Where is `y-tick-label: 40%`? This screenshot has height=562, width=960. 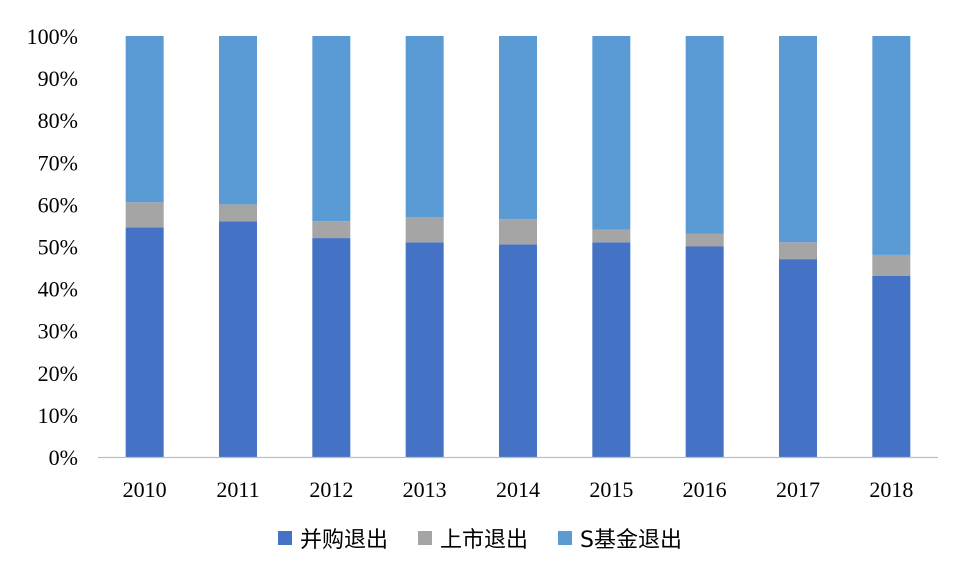 y-tick-label: 40% is located at coordinates (58, 289).